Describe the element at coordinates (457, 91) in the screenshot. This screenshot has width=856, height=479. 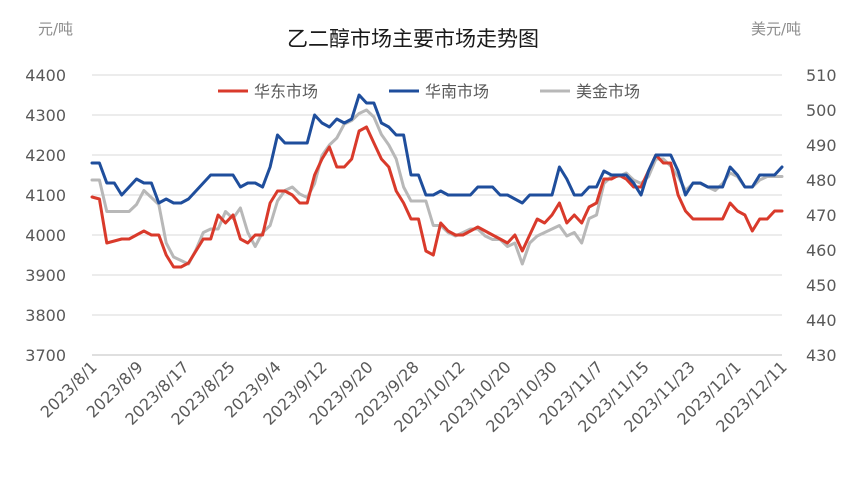
I see `legend-label-2: 华南市场` at that location.